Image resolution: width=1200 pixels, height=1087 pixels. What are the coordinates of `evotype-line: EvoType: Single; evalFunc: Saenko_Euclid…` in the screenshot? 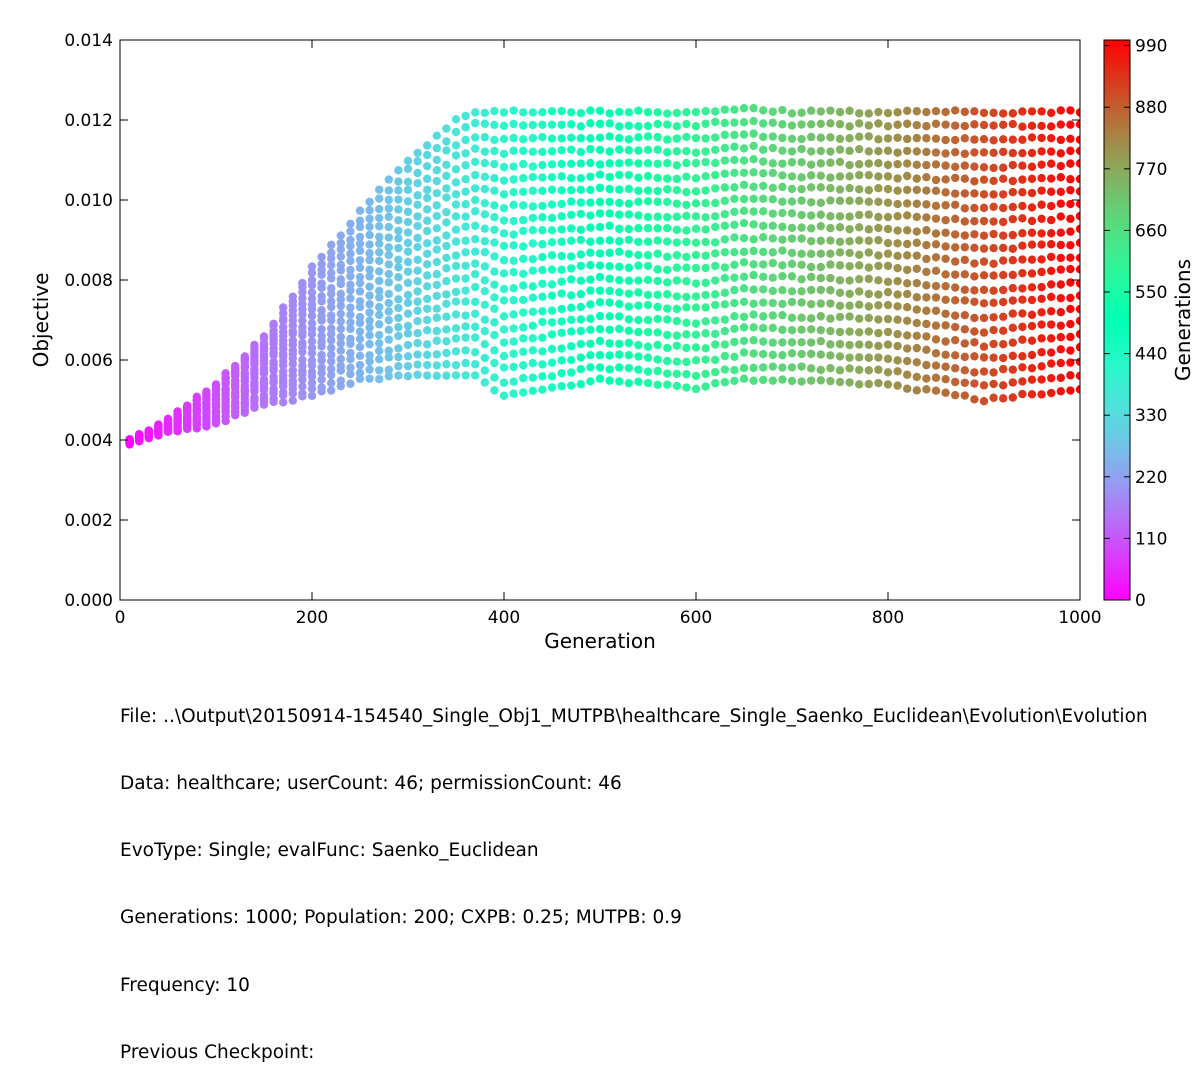 It's located at (329, 851).